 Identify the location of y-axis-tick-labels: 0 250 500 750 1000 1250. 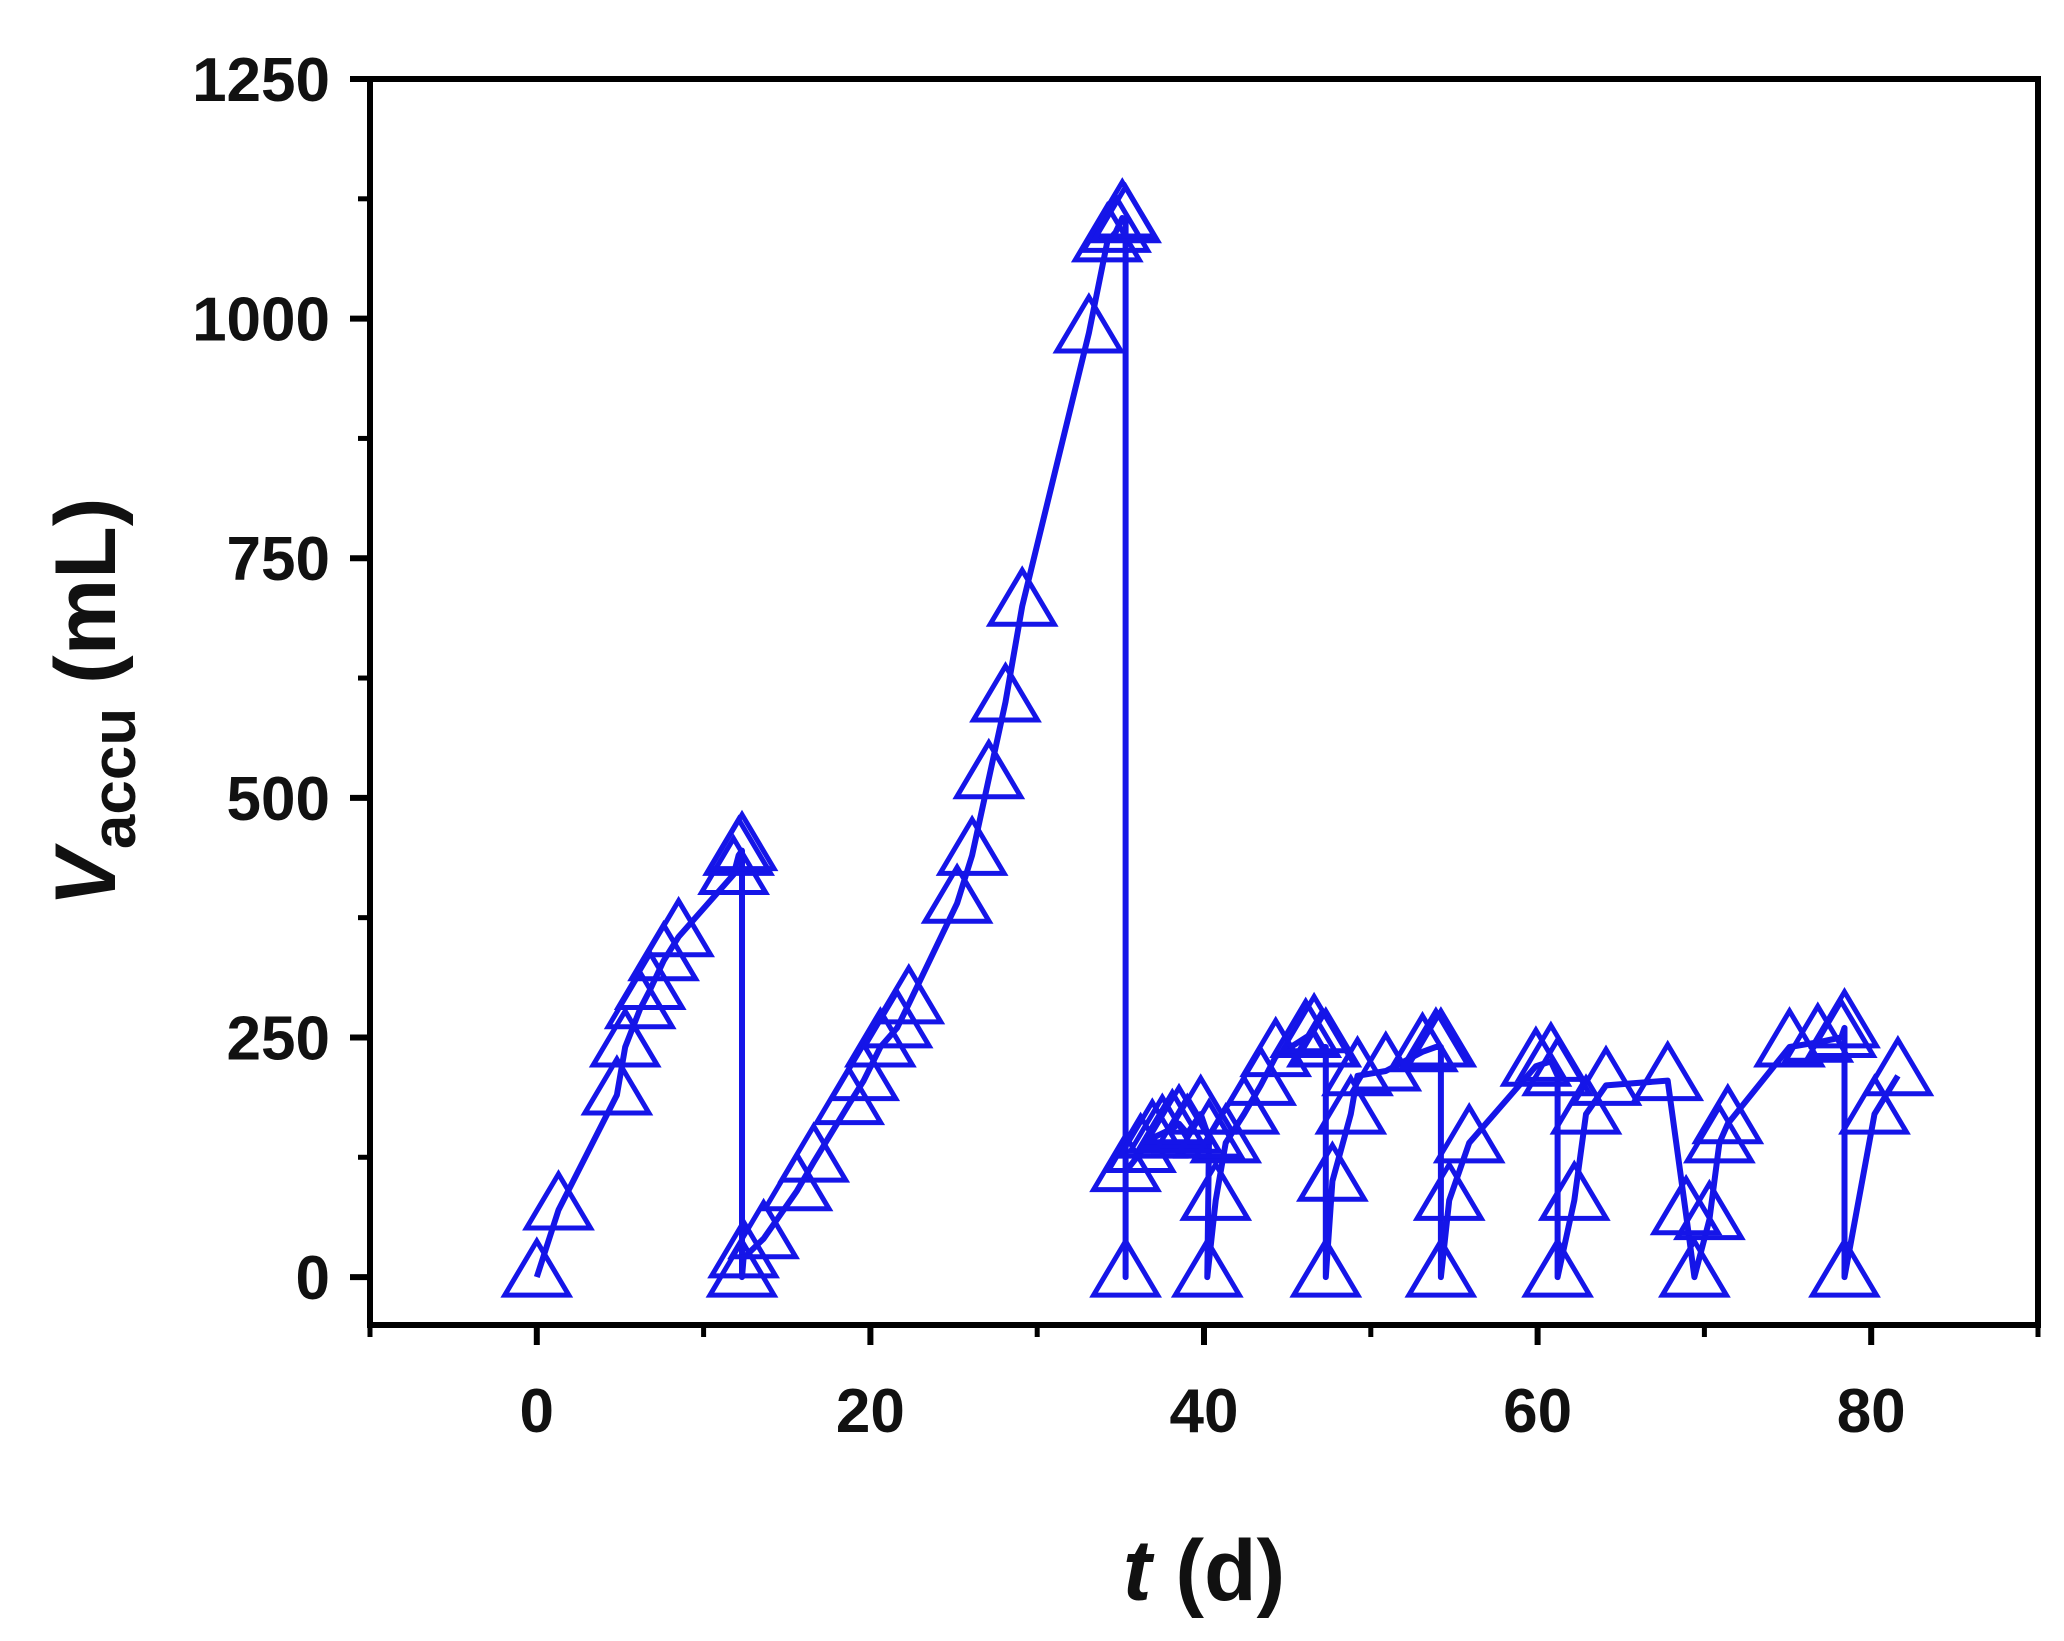
(261, 679).